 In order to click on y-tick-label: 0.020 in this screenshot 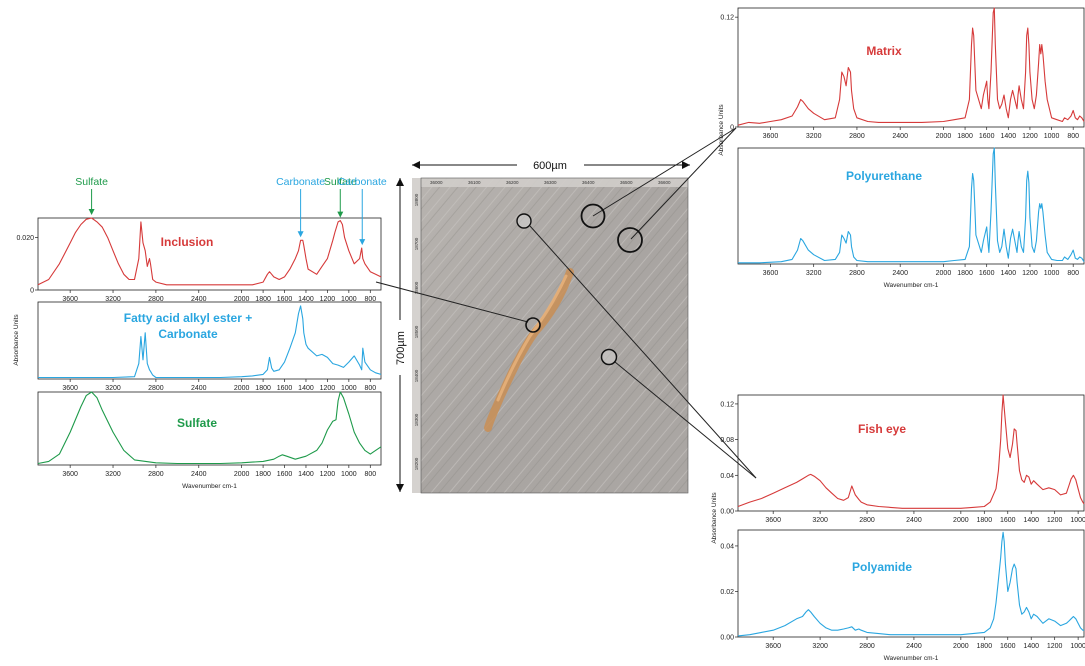, I will do `click(25, 238)`.